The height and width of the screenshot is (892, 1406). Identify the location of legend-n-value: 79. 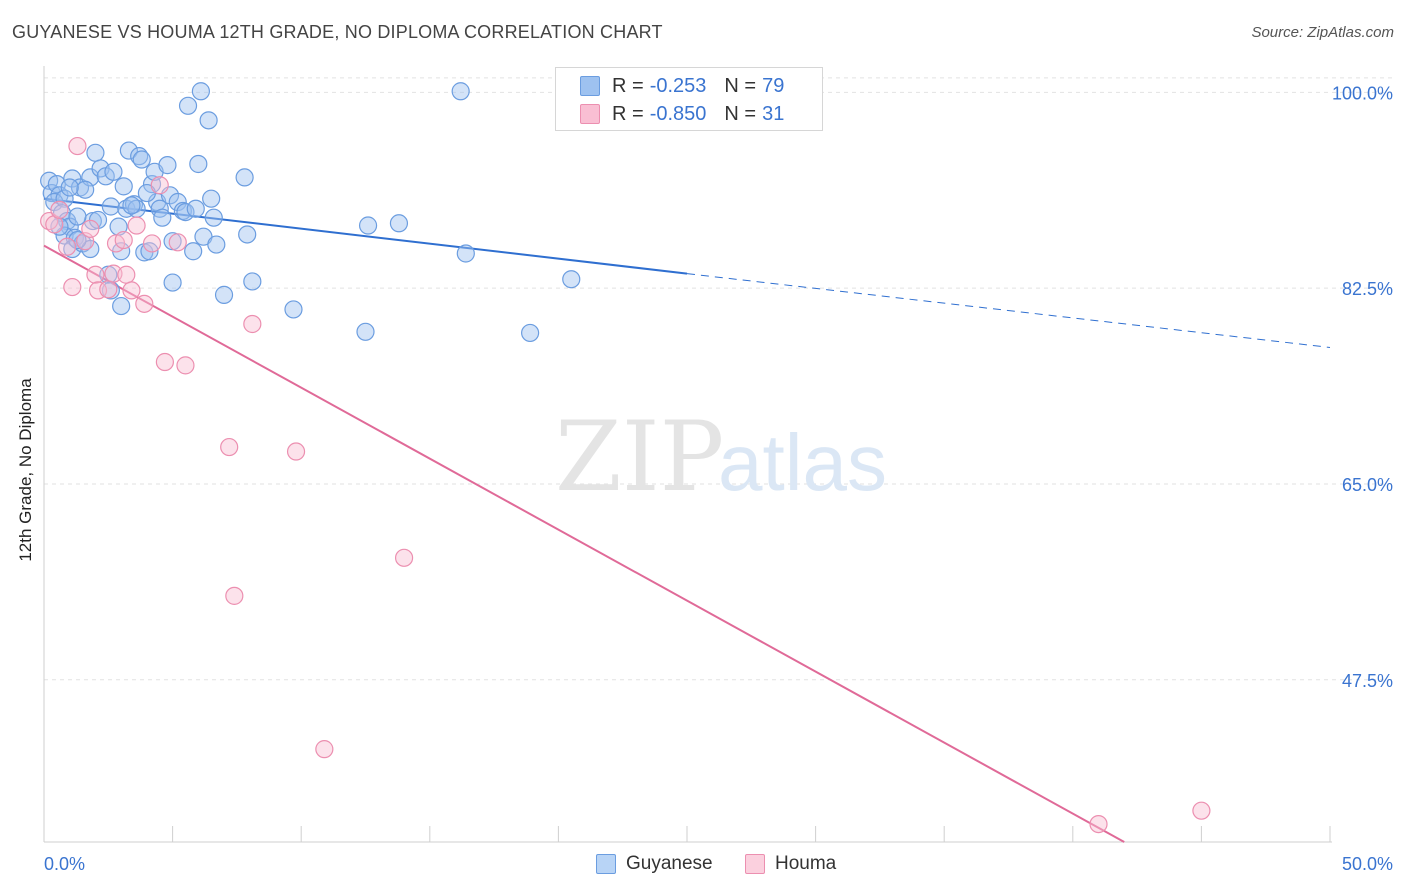
(773, 85).